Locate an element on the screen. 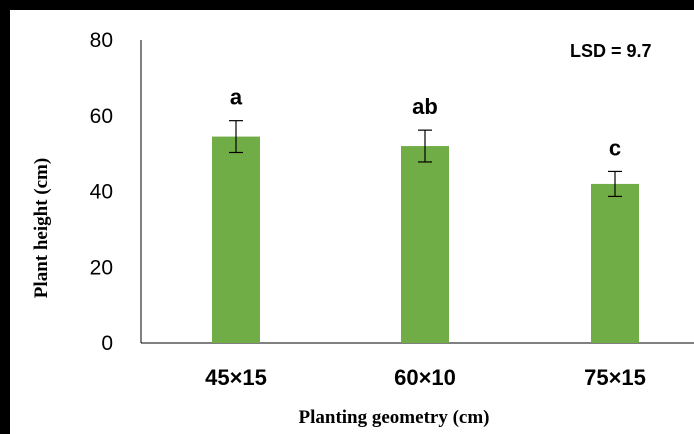  significance-letter: ab is located at coordinates (425, 106).